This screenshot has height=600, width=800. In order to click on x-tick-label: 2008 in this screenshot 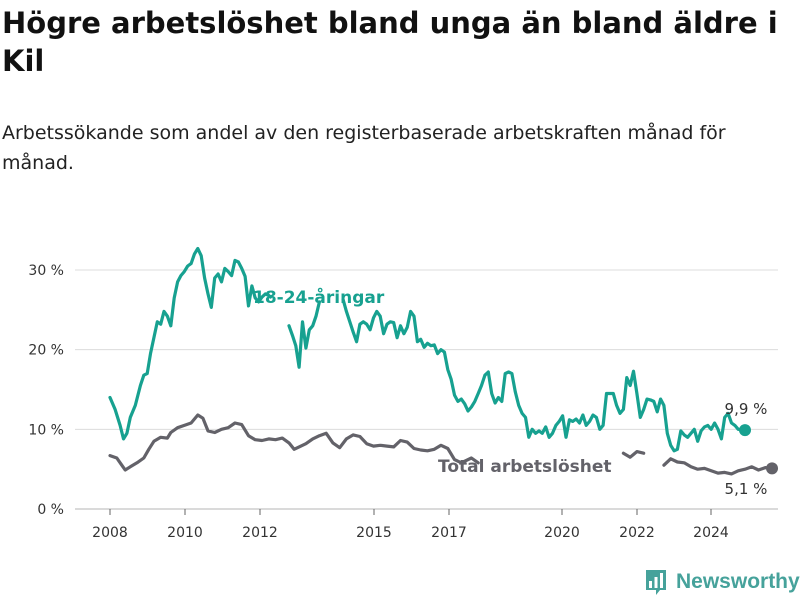, I will do `click(110, 533)`.